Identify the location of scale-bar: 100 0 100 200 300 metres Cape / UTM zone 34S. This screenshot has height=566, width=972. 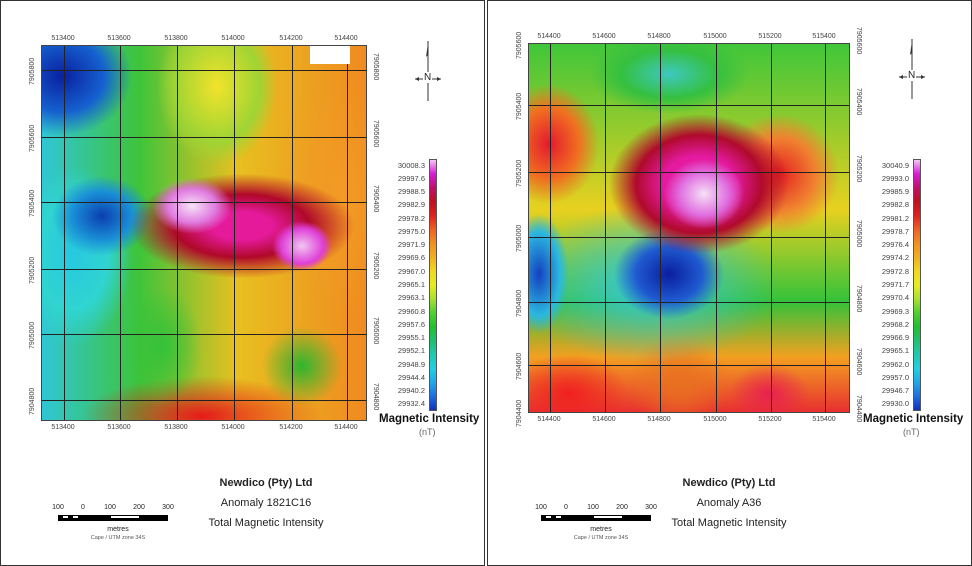
(117, 526).